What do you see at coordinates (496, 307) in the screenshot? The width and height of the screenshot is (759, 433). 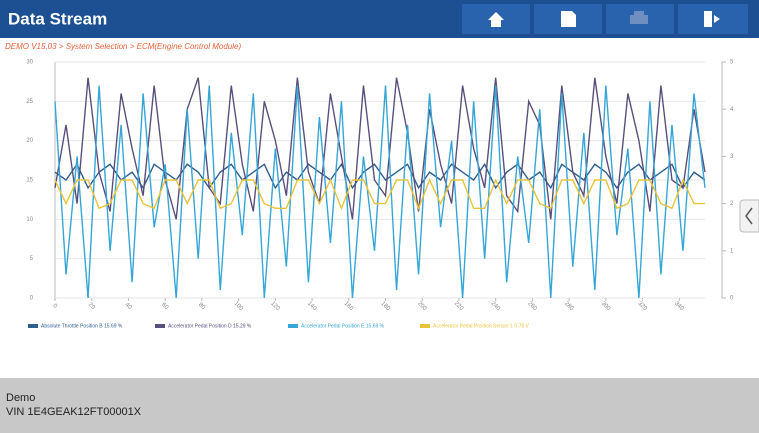 I see `x-tick-label: 240` at bounding box center [496, 307].